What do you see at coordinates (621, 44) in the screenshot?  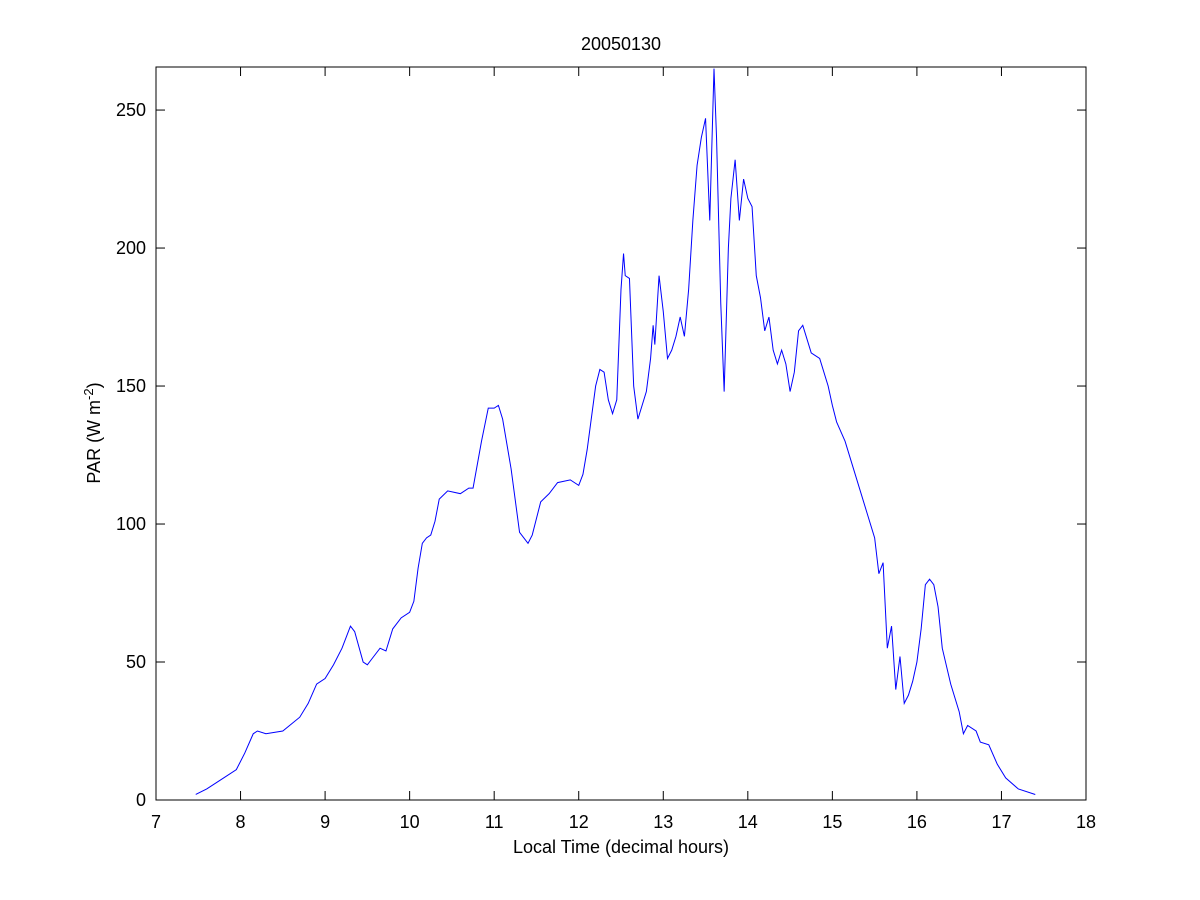 I see `chart-title: 20050130` at bounding box center [621, 44].